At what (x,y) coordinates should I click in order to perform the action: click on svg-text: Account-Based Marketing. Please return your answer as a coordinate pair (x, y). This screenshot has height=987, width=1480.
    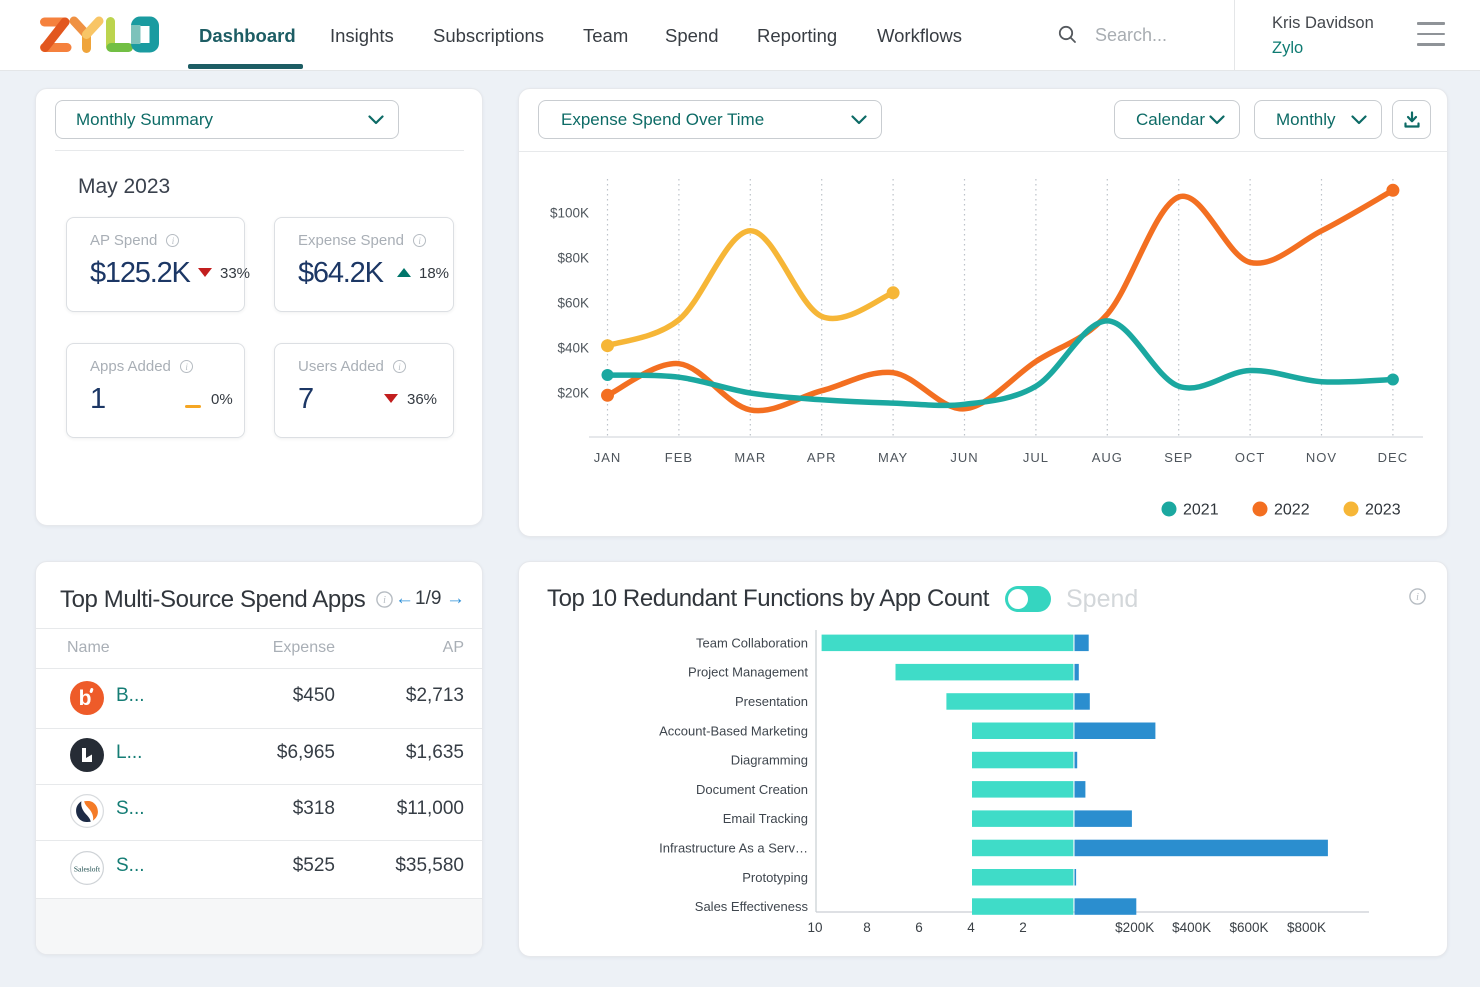
    Looking at the image, I should click on (733, 730).